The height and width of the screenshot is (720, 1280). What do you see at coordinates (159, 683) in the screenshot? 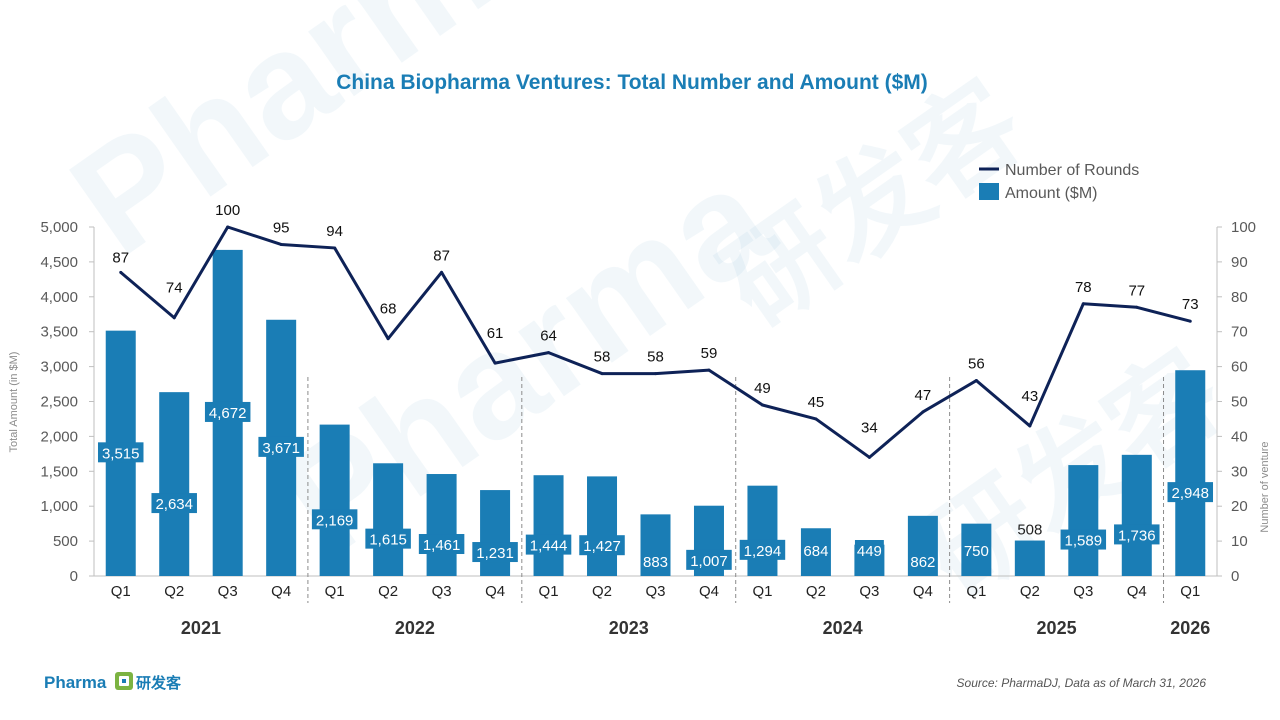
I see `brand-name-cn: 研发客` at bounding box center [159, 683].